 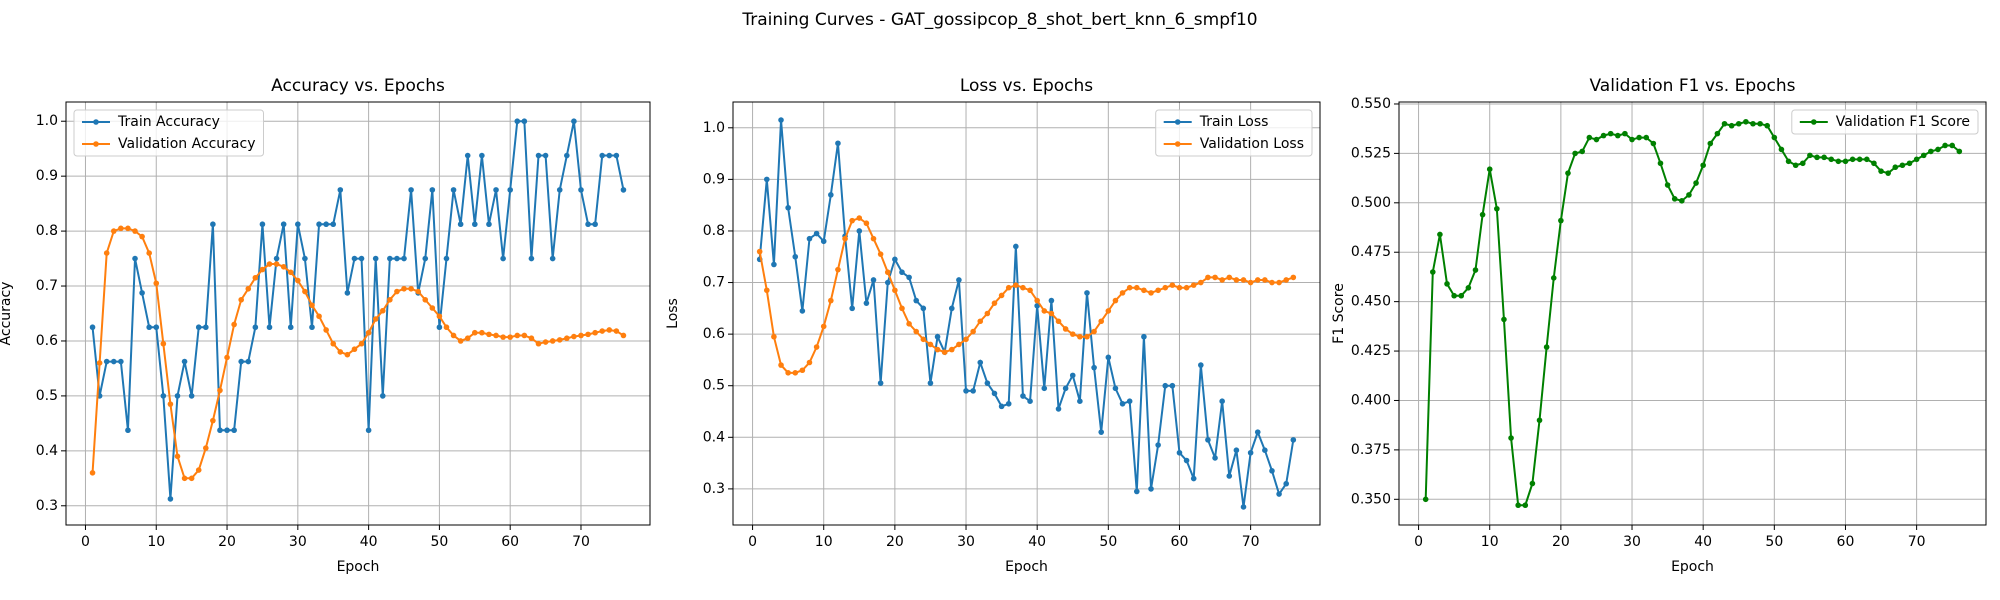 What do you see at coordinates (47, 506) in the screenshot?
I see `y-tick-label: 0.3` at bounding box center [47, 506].